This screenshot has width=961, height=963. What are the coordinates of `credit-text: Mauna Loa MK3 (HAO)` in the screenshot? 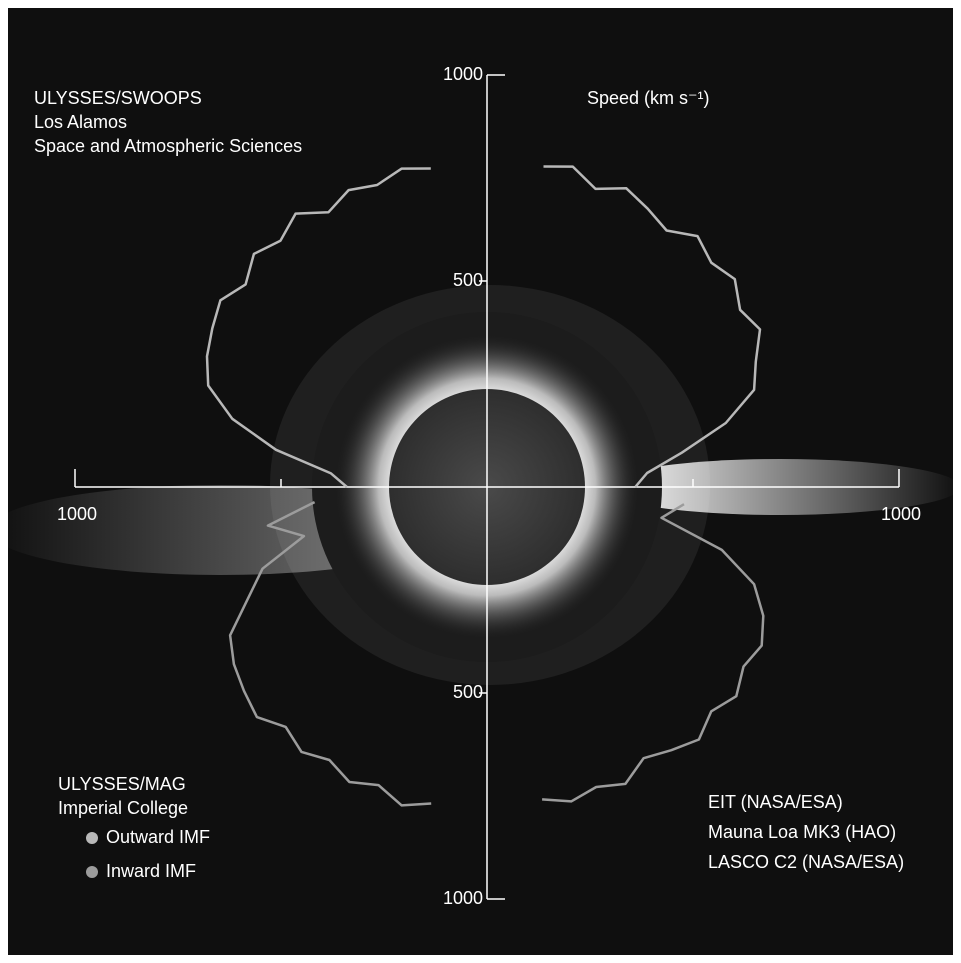 It's located at (802, 832).